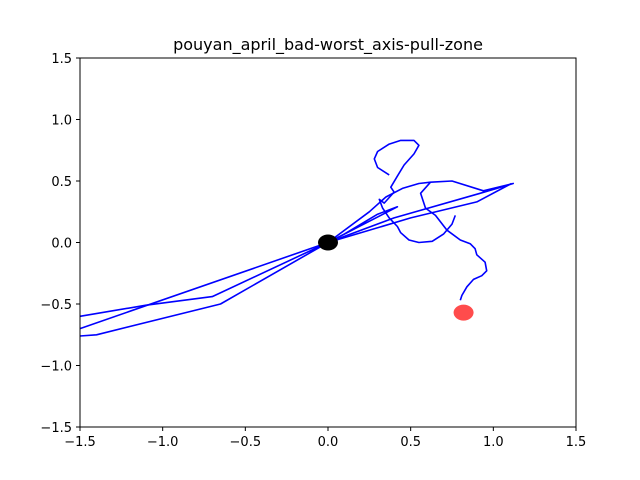 The width and height of the screenshot is (640, 480). What do you see at coordinates (328, 242) in the screenshot?
I see `start-point-marker` at bounding box center [328, 242].